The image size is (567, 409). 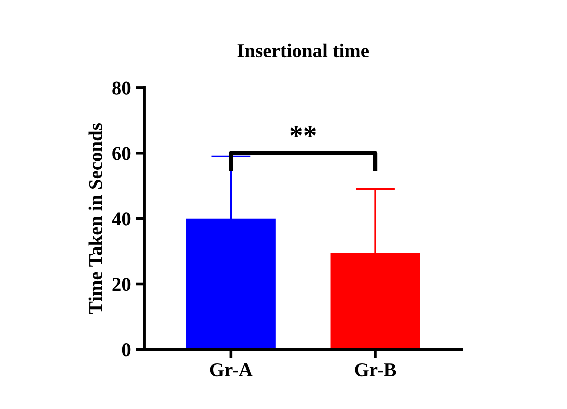 I want to click on y-tick-label: 0, so click(x=126, y=350).